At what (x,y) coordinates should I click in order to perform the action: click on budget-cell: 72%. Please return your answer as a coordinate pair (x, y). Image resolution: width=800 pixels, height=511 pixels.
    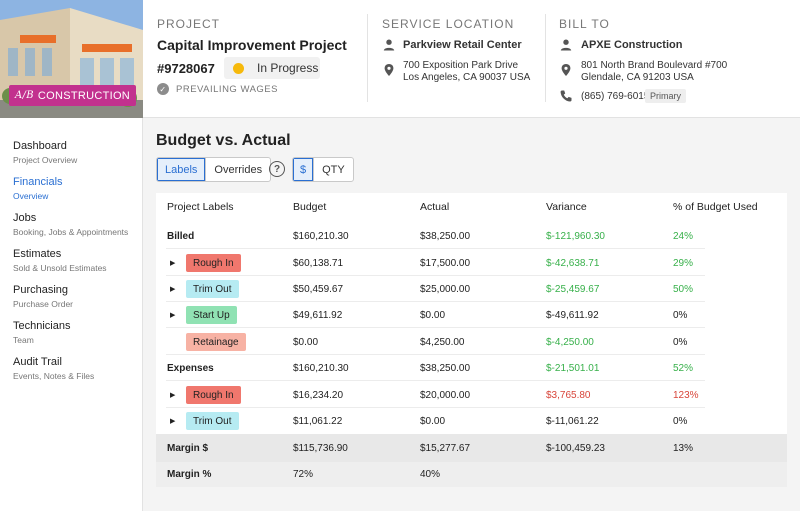
    Looking at the image, I should click on (303, 474).